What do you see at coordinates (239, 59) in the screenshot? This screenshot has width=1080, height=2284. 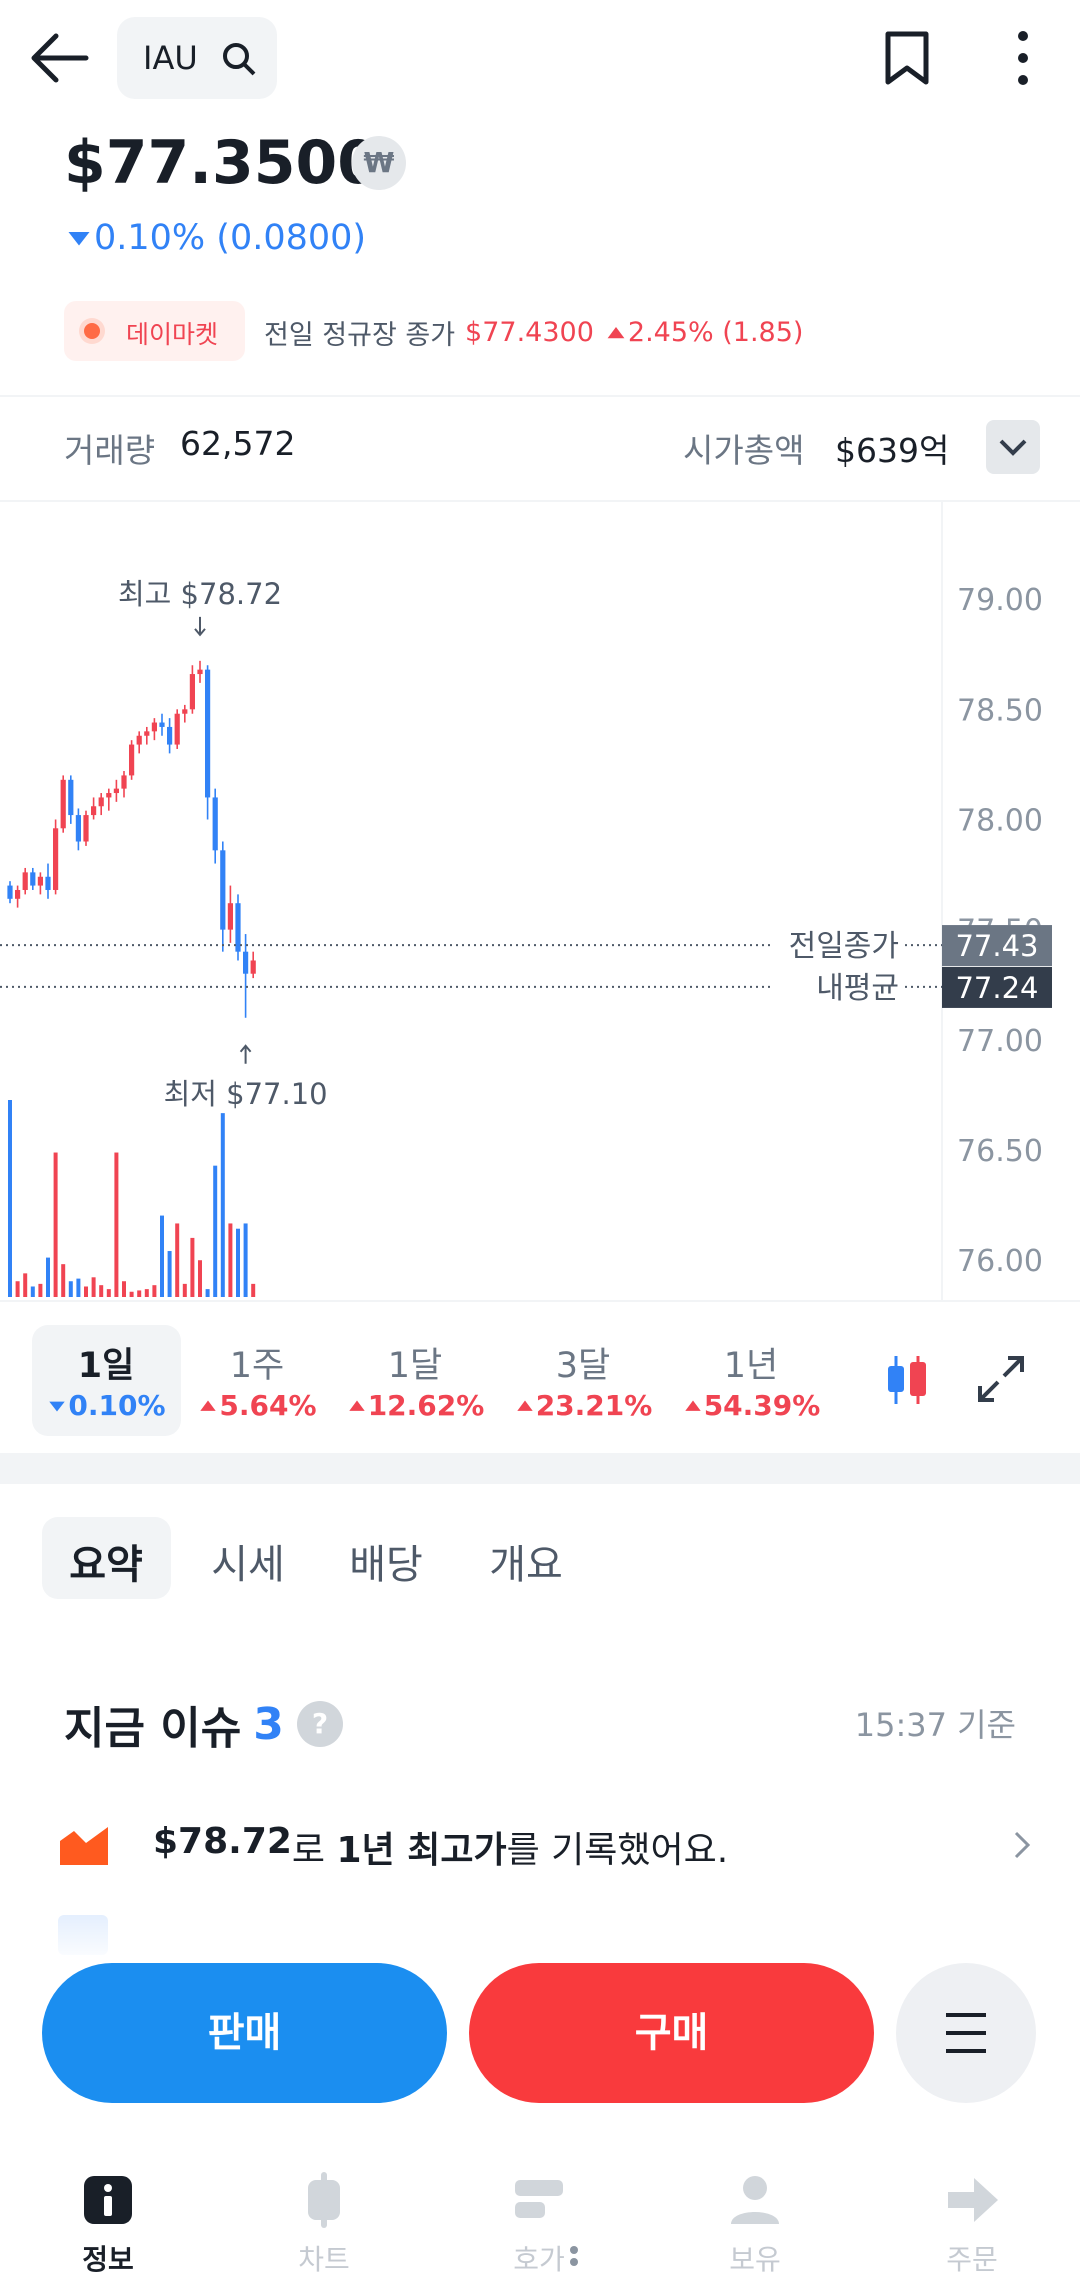 I see `search-icon` at bounding box center [239, 59].